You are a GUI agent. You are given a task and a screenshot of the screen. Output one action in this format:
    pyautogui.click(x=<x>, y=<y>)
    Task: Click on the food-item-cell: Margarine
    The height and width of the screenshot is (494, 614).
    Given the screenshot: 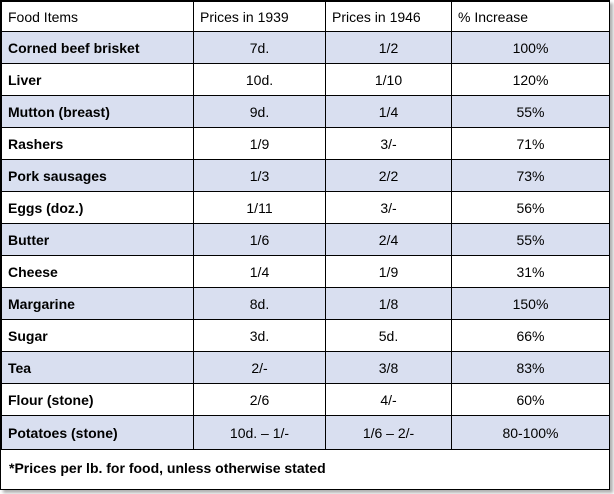 What is the action you would take?
    pyautogui.click(x=97, y=303)
    